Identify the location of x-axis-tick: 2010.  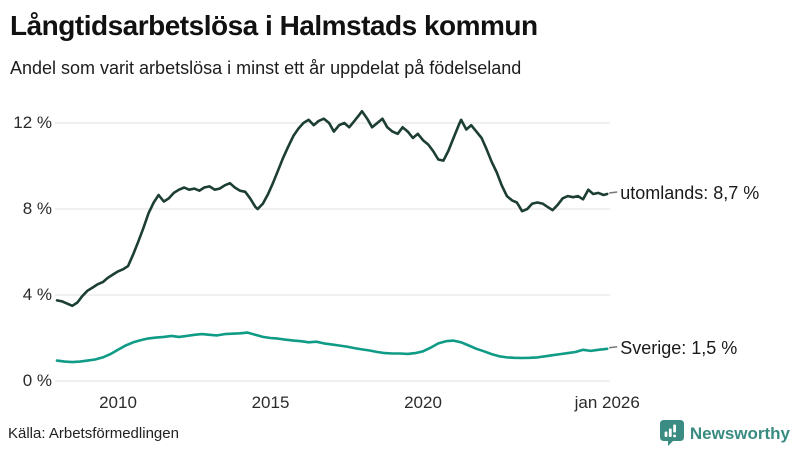
(118, 402).